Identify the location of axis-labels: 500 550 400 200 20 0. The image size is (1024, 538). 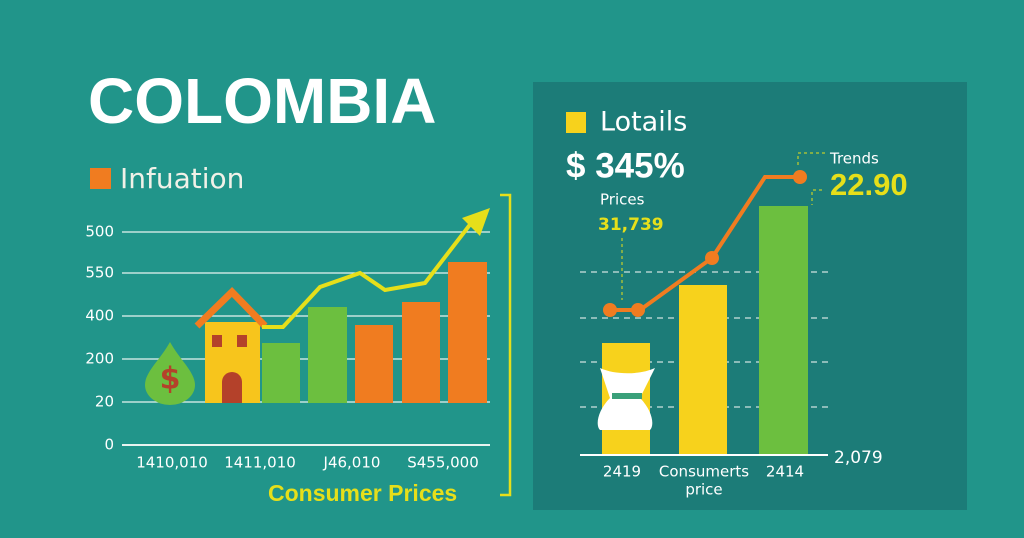
(99, 338).